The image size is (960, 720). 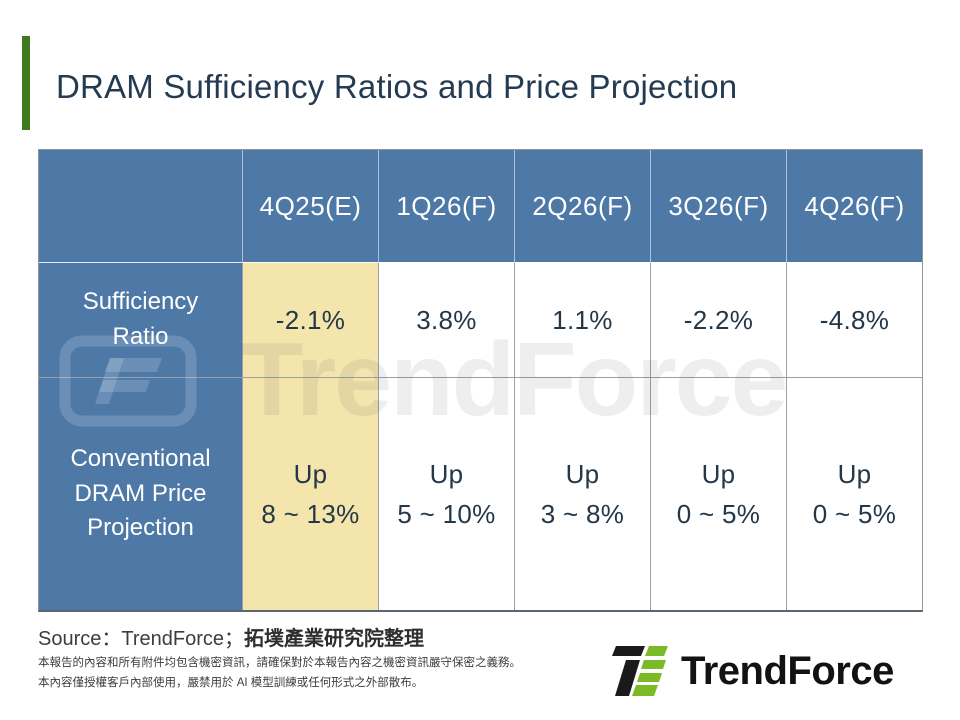 I want to click on cell-sufficiency-1q26: 3.8%, so click(x=446, y=319).